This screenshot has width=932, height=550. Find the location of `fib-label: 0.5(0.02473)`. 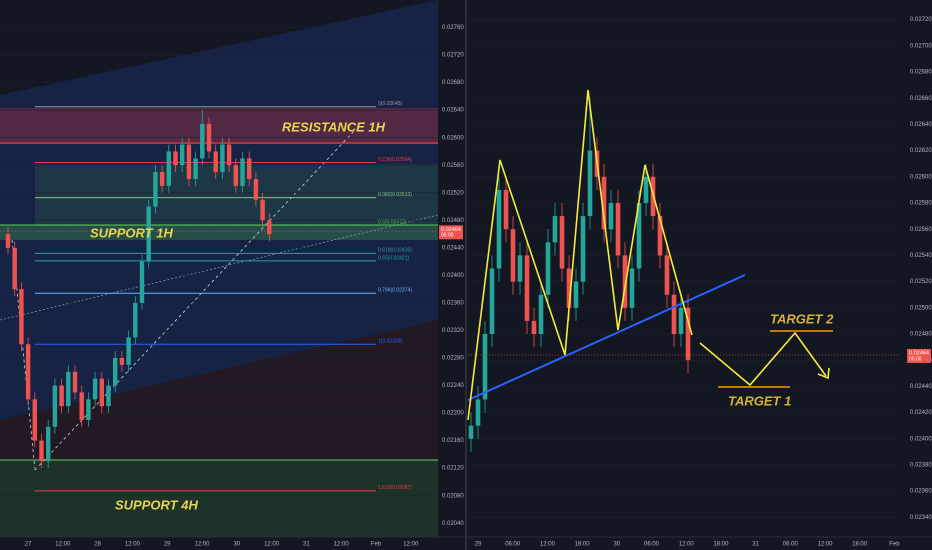

fib-label: 0.5(0.02473) is located at coordinates (392, 222).